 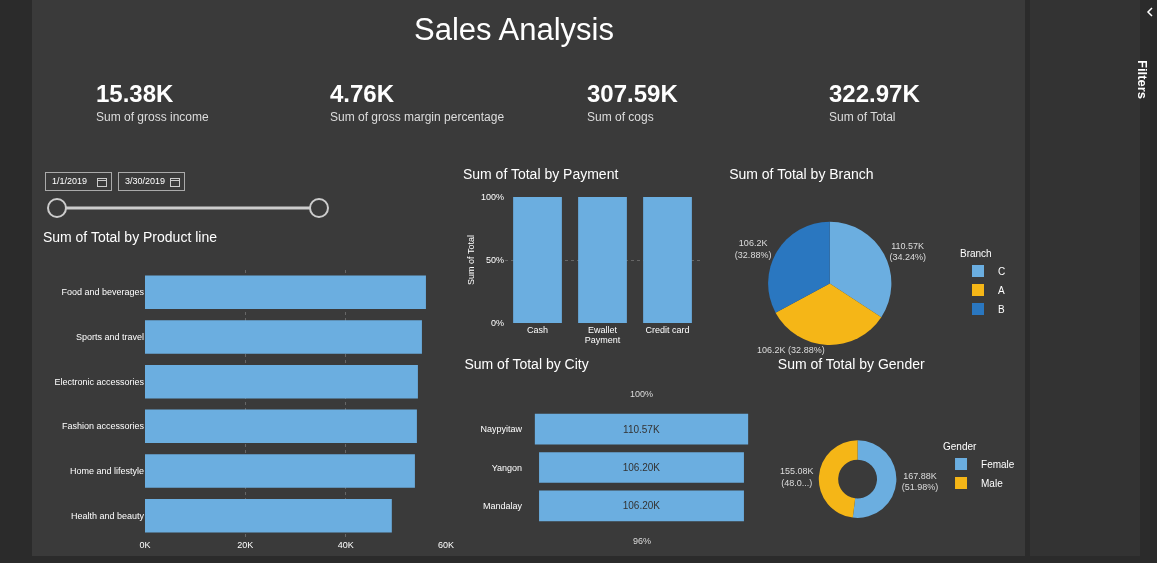 What do you see at coordinates (960, 446) in the screenshot?
I see `legend-title: Gender` at bounding box center [960, 446].